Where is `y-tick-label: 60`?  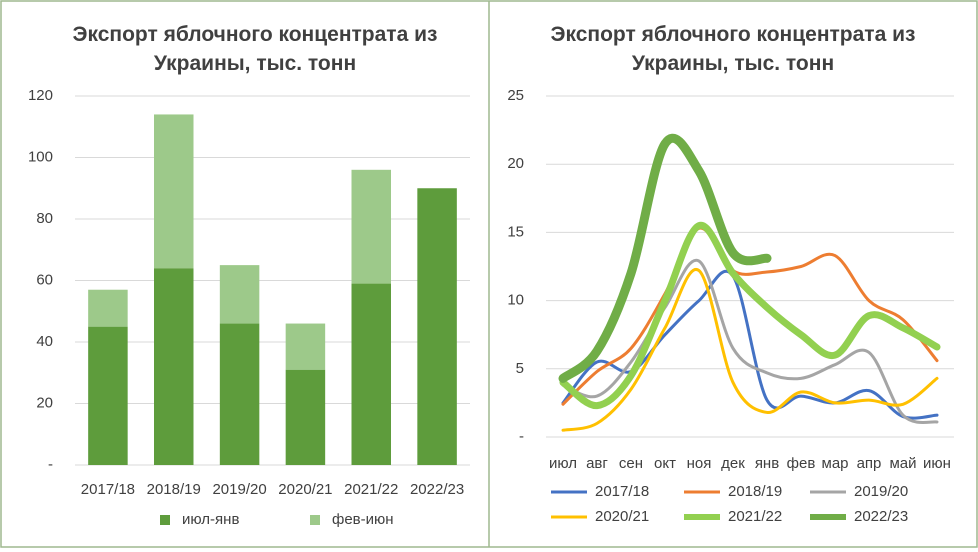 y-tick-label: 60 is located at coordinates (44, 279).